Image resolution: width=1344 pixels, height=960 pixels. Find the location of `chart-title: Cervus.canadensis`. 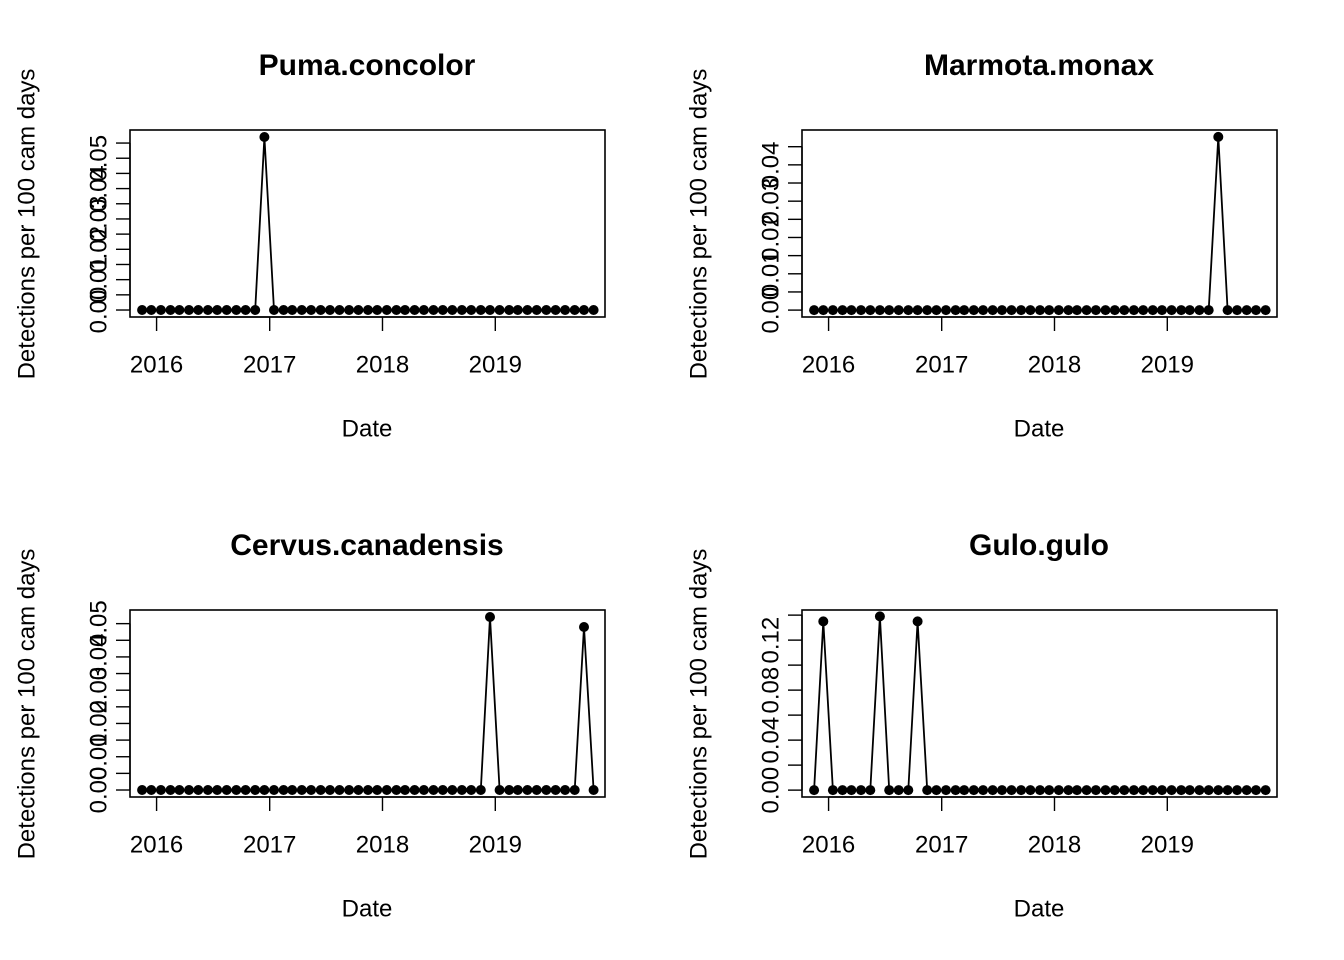

chart-title: Cervus.canadensis is located at coordinates (366, 545).